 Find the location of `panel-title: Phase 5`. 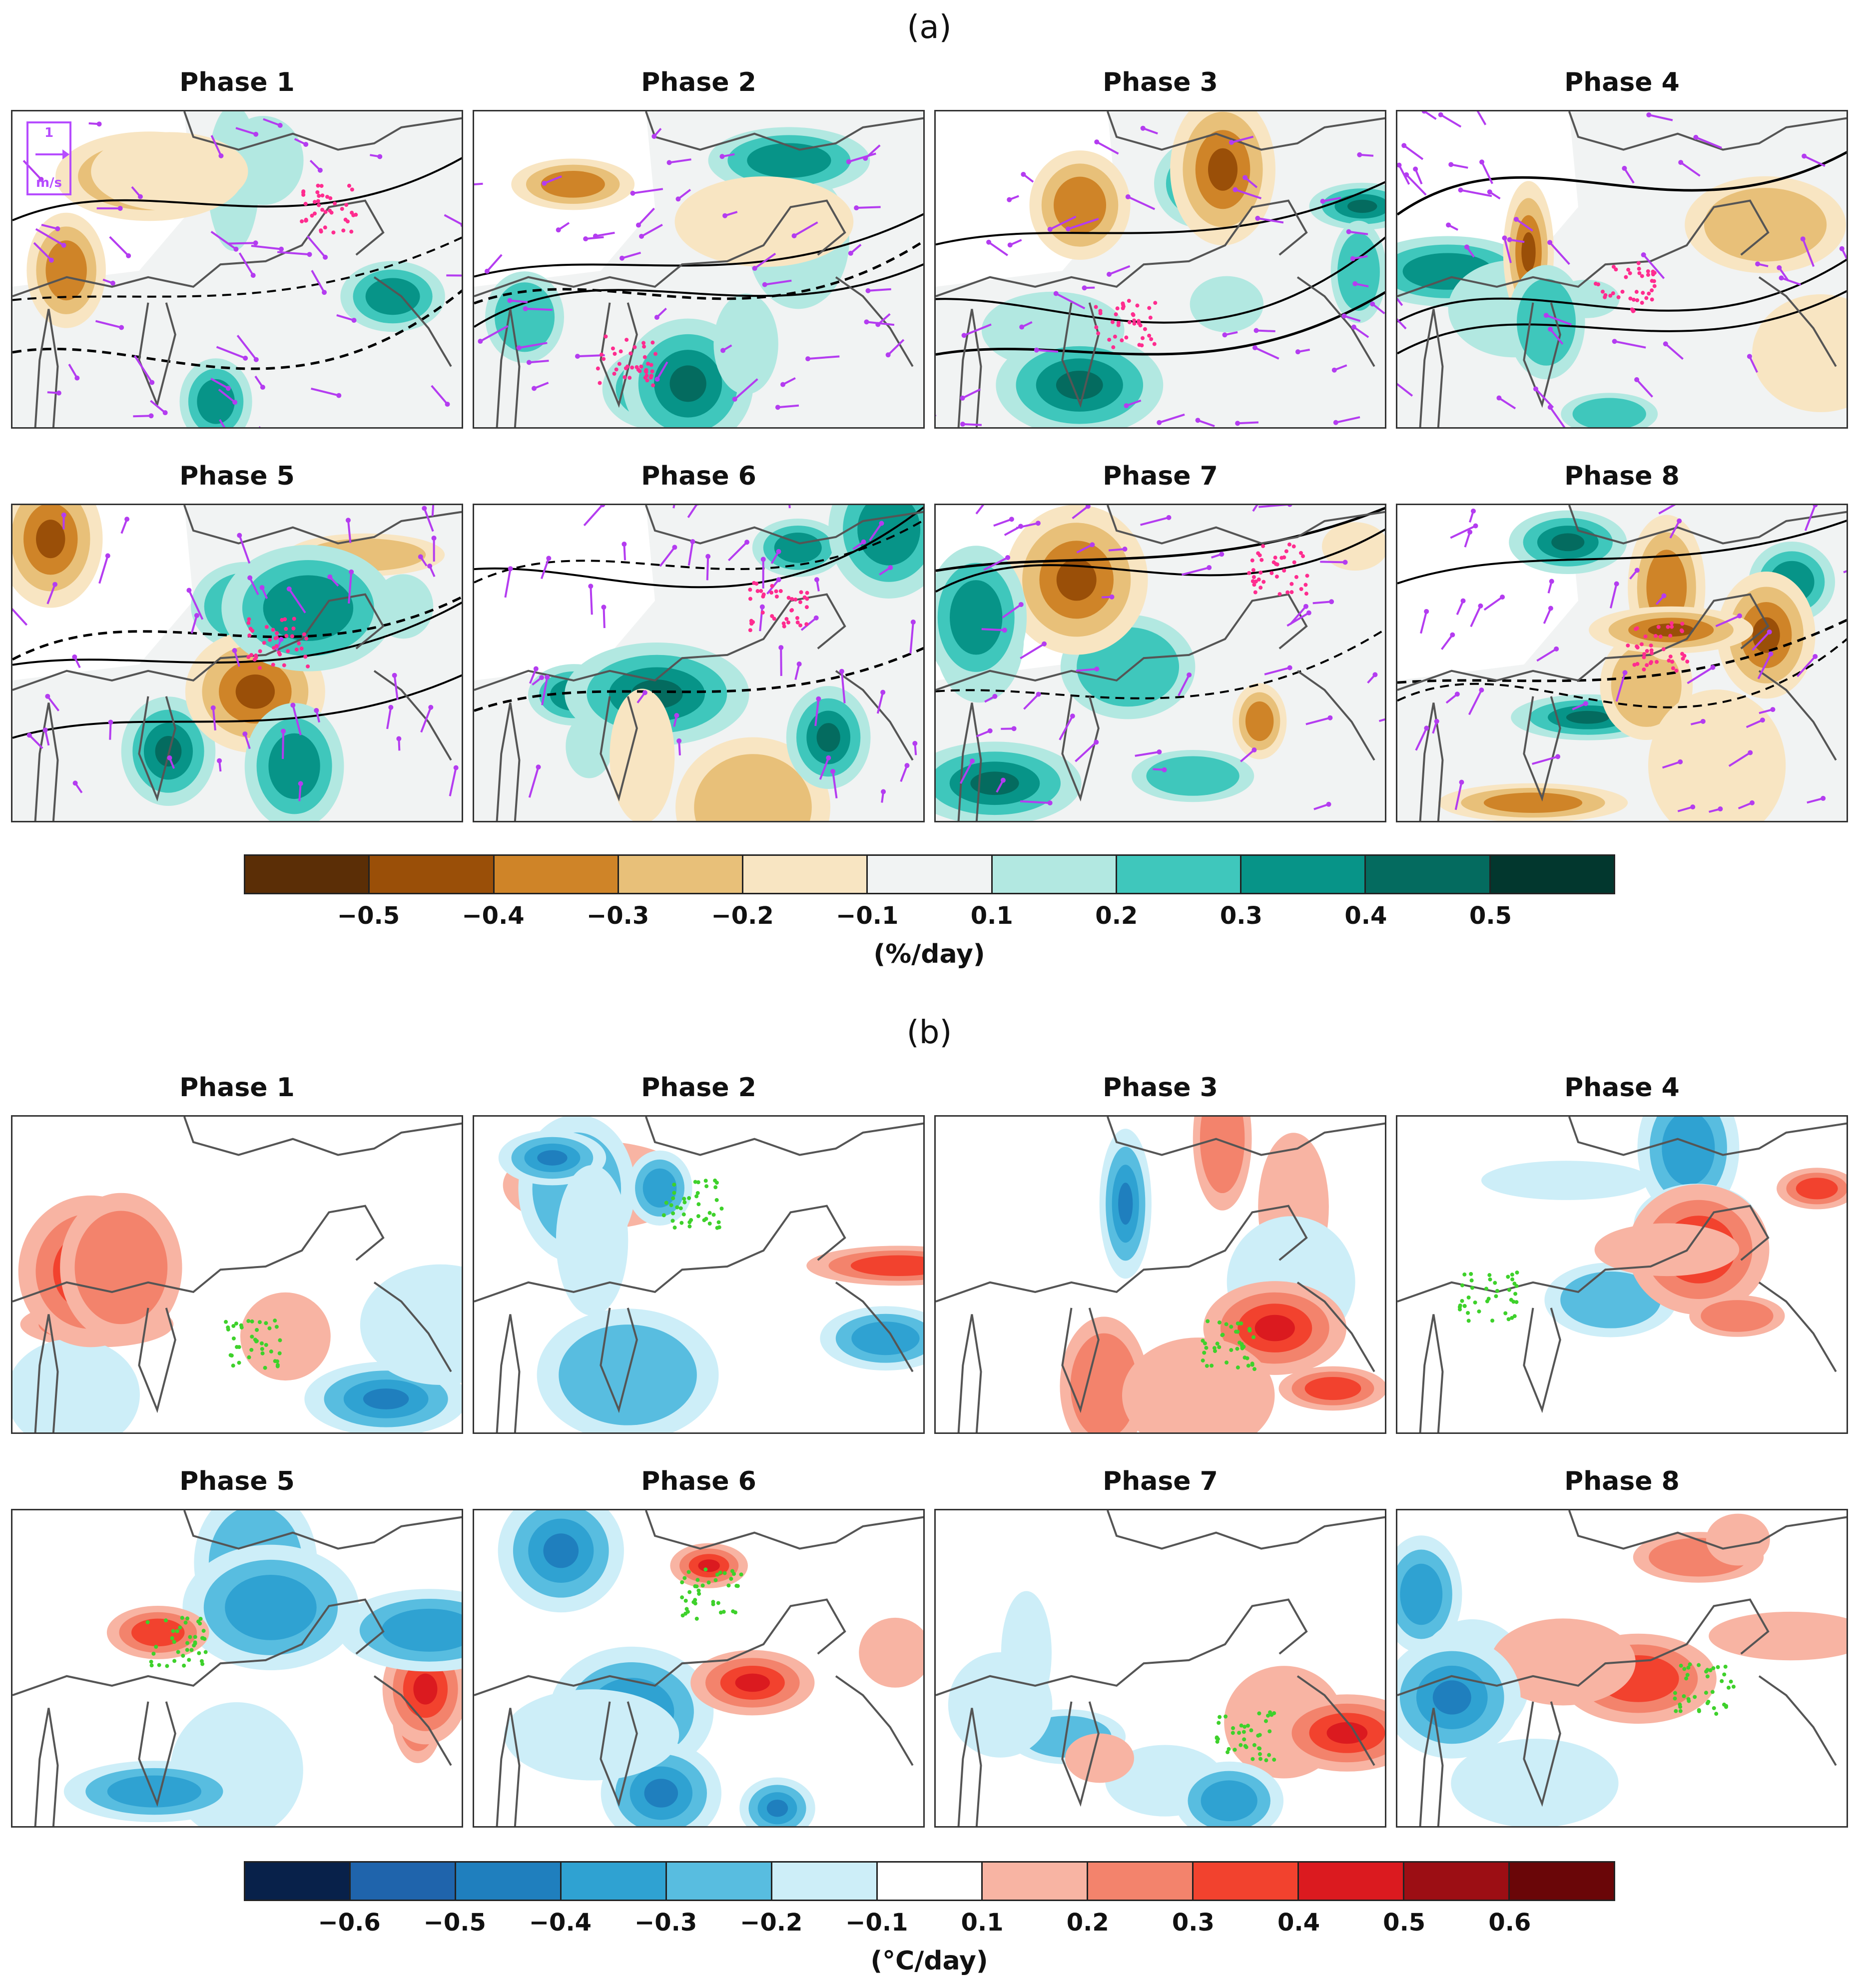

panel-title: Phase 5 is located at coordinates (237, 1481).